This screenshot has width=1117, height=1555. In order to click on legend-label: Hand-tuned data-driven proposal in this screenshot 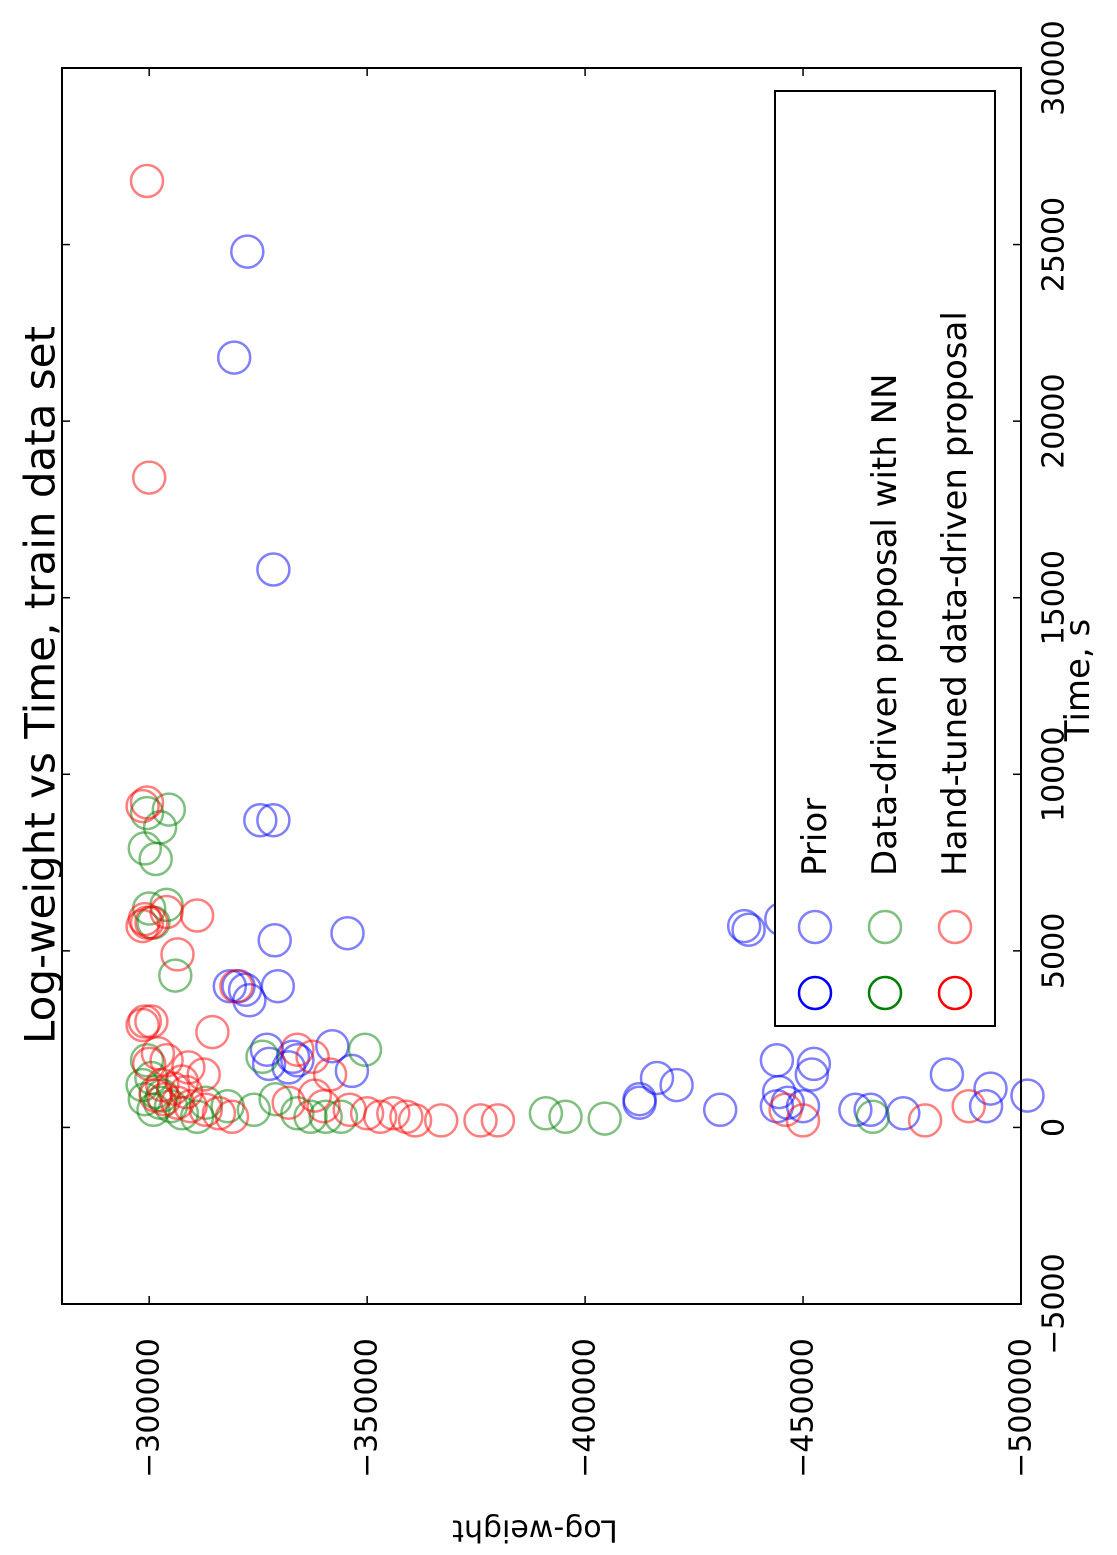, I will do `click(955, 593)`.